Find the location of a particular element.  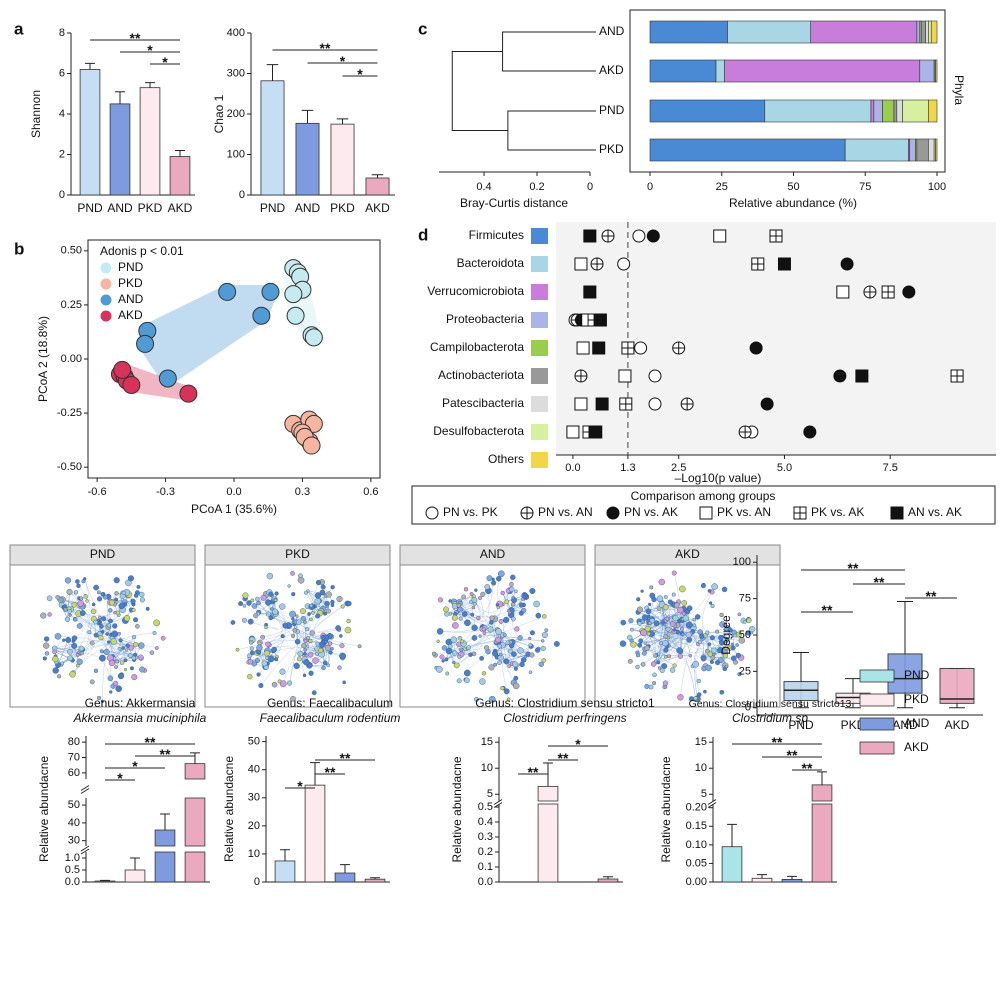

y-tick-label: 0.00 is located at coordinates (71, 359).